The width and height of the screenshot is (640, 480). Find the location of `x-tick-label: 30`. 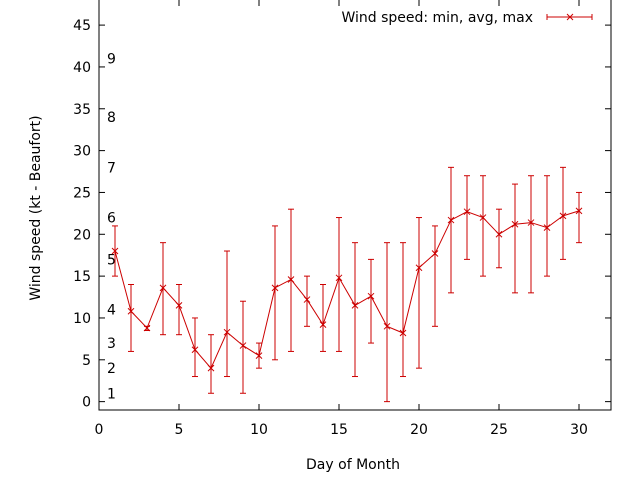

x-tick-label: 30 is located at coordinates (579, 430).